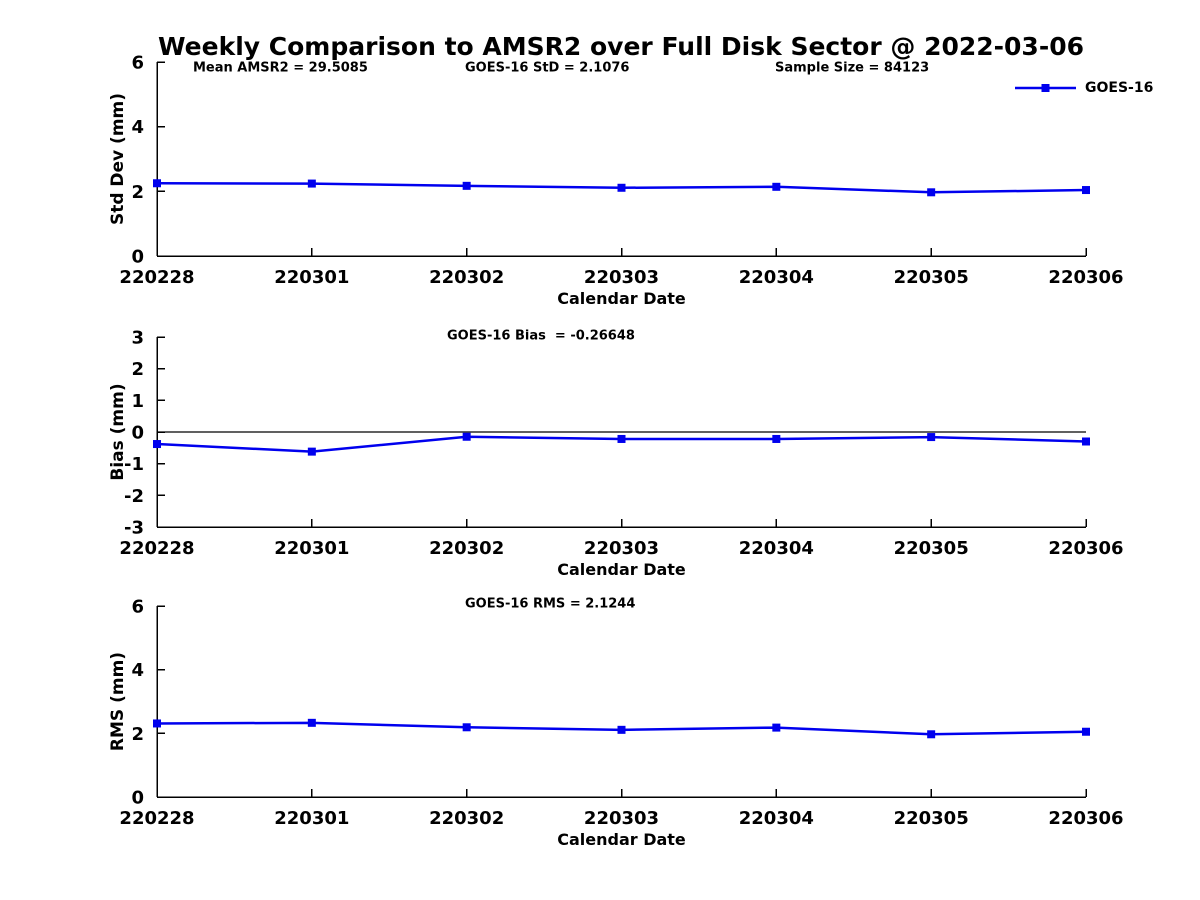 The height and width of the screenshot is (900, 1200). Describe the element at coordinates (137, 401) in the screenshot. I see `y-tick-label: 1` at that location.